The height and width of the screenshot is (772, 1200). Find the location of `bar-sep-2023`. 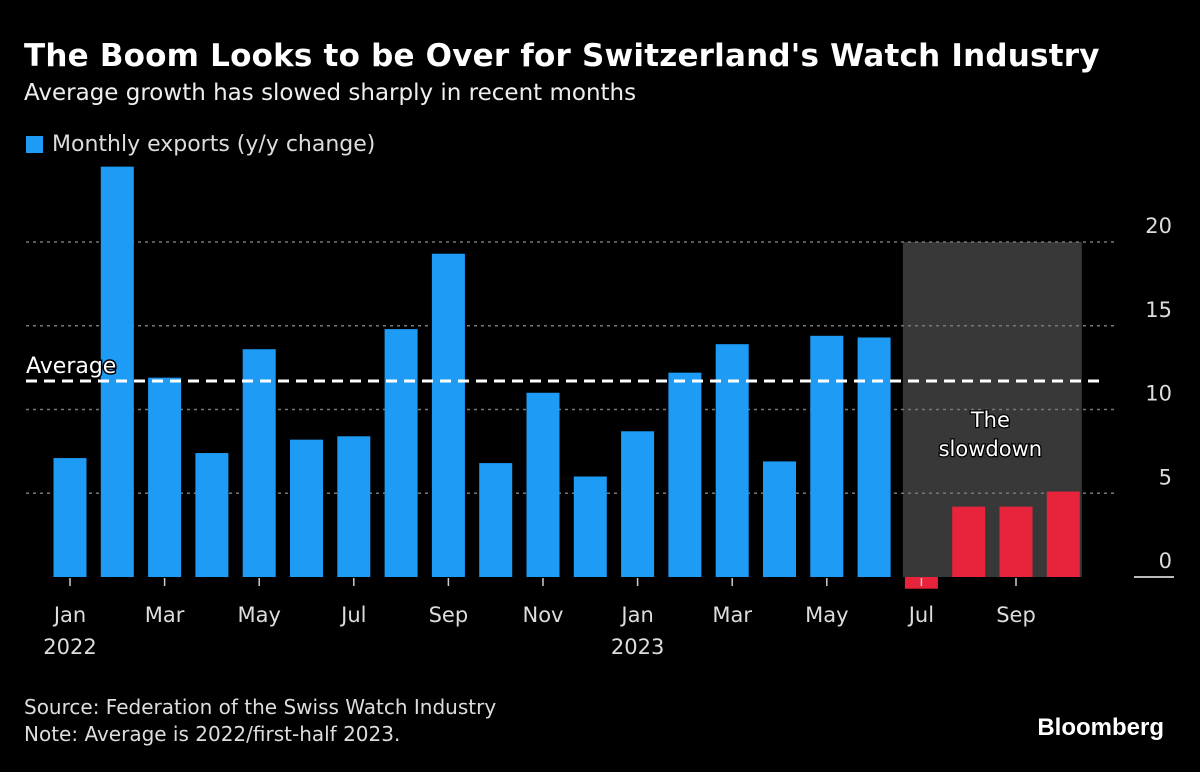

bar-sep-2023 is located at coordinates (1016, 541).